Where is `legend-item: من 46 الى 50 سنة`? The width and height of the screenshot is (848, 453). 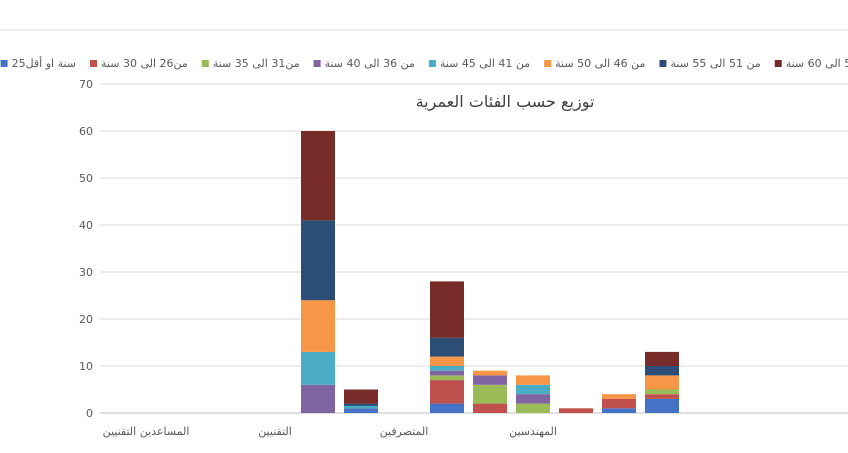
legend-item: من 46 الى 50 سنة is located at coordinates (595, 63).